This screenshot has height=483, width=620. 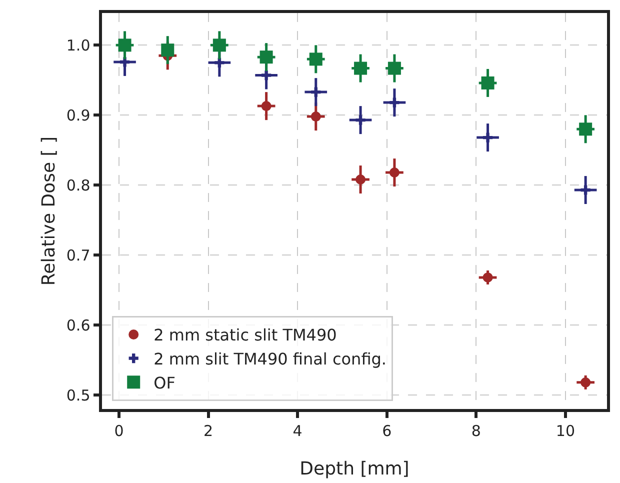 What do you see at coordinates (165, 382) in the screenshot?
I see `legend-label: OF` at bounding box center [165, 382].